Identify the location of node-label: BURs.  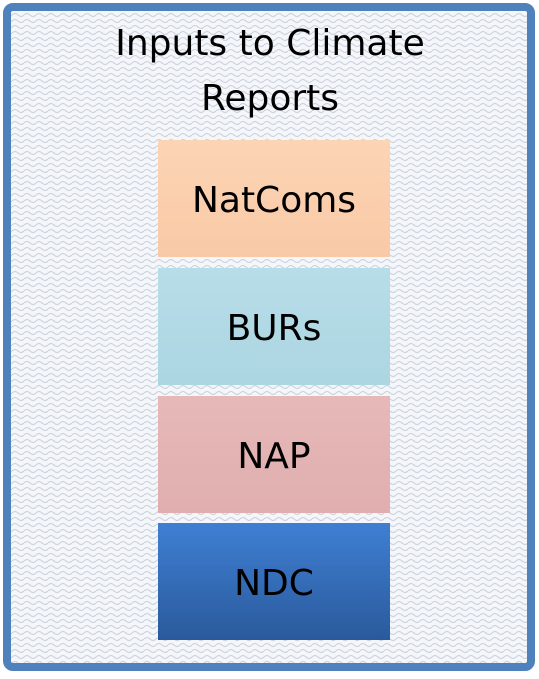
(274, 328).